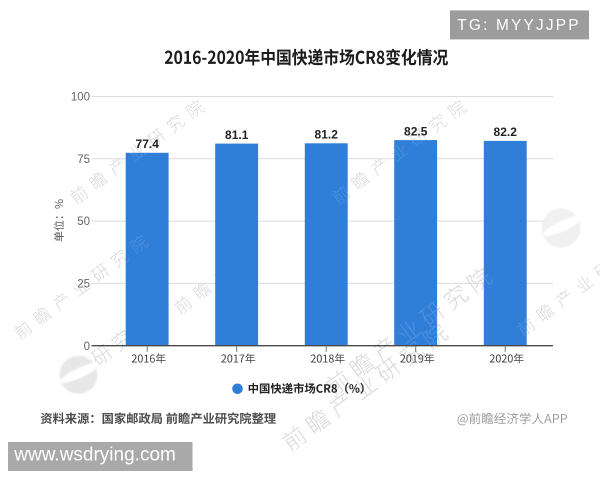  Describe the element at coordinates (94, 455) in the screenshot. I see `svg-text: www.wsdrying.com` at that location.